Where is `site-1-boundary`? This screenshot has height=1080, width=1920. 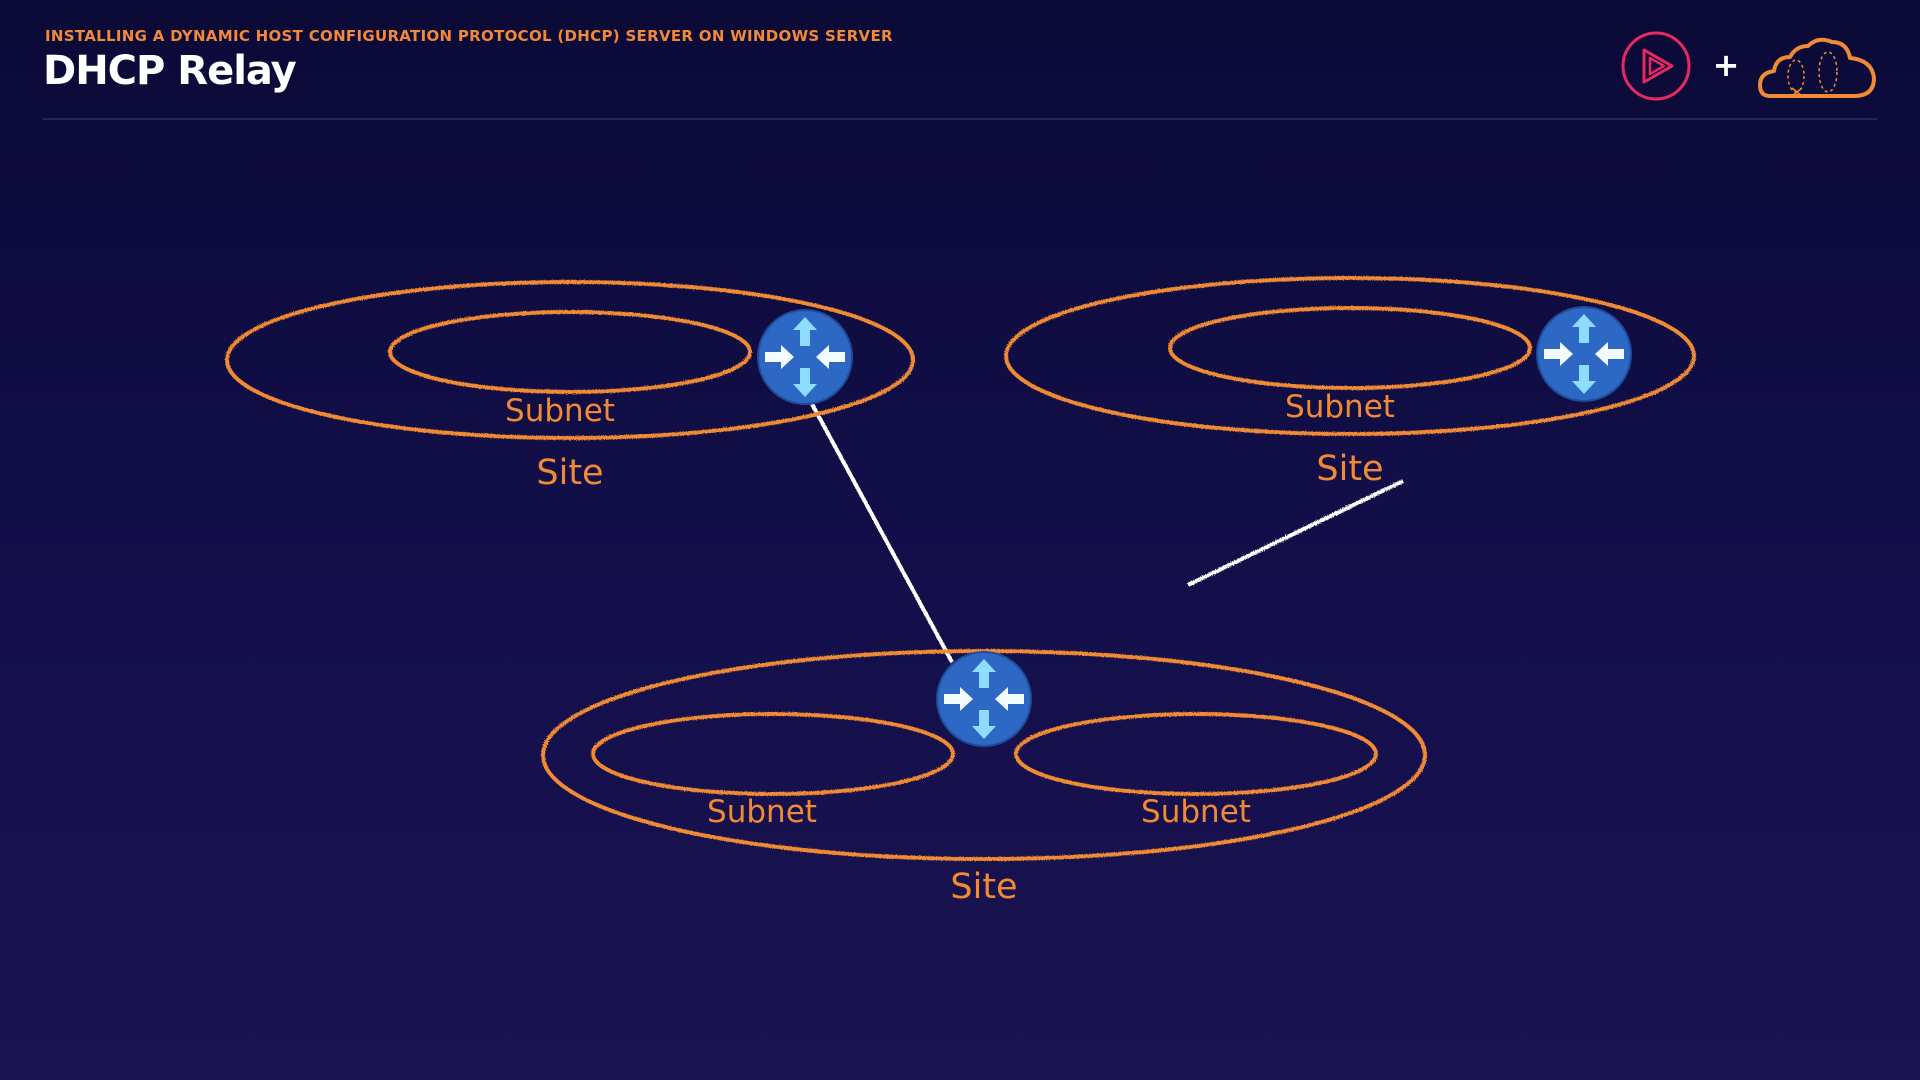
site-1-boundary is located at coordinates (570, 360).